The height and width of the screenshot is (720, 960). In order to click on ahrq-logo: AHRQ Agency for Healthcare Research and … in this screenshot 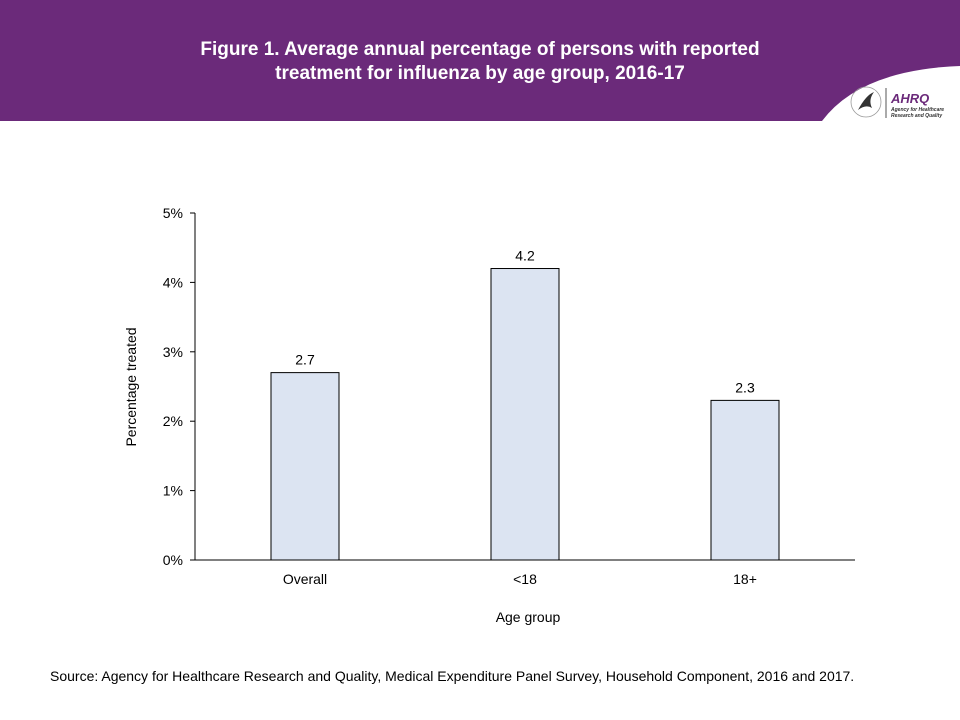, I will do `click(917, 105)`.